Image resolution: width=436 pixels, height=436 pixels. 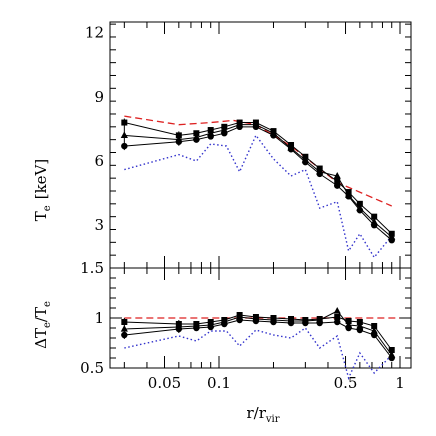 What do you see at coordinates (99, 225) in the screenshot?
I see `top-y-tick-label: 3` at bounding box center [99, 225].